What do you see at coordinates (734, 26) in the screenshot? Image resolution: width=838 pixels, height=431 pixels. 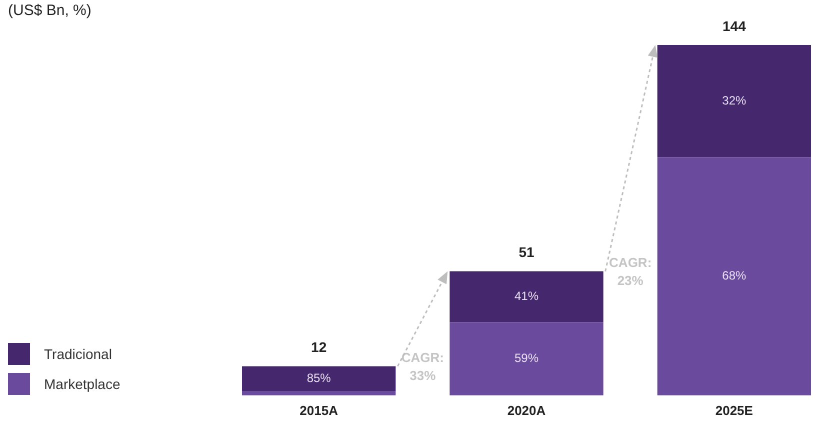 I see `text: 144` at bounding box center [734, 26].